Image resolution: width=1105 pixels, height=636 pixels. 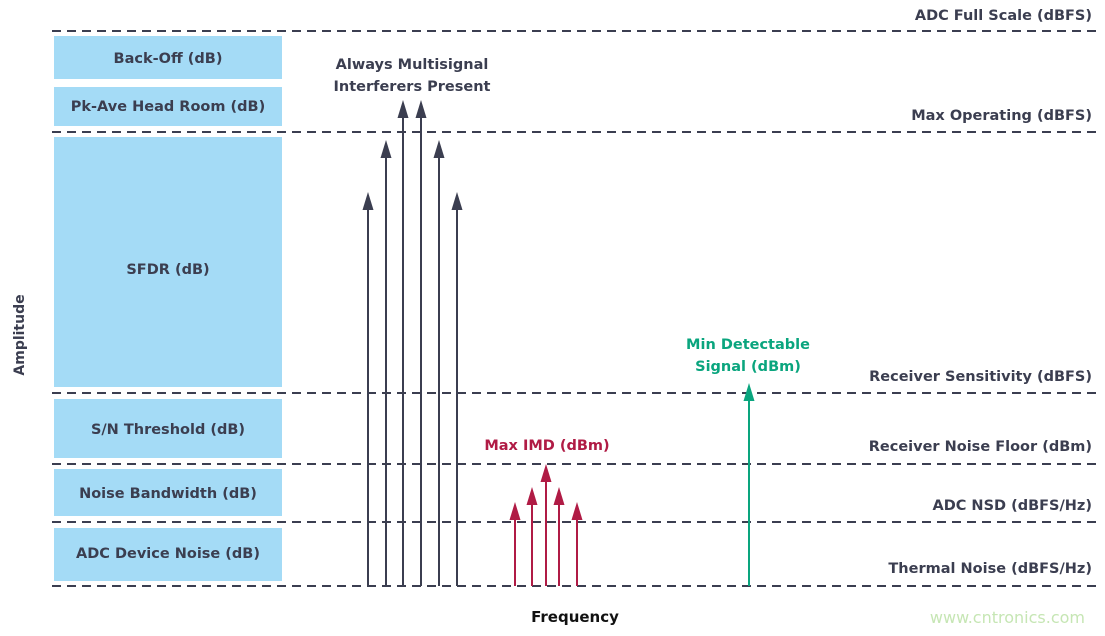 I want to click on x-axis-label: Frequency, so click(x=575, y=617).